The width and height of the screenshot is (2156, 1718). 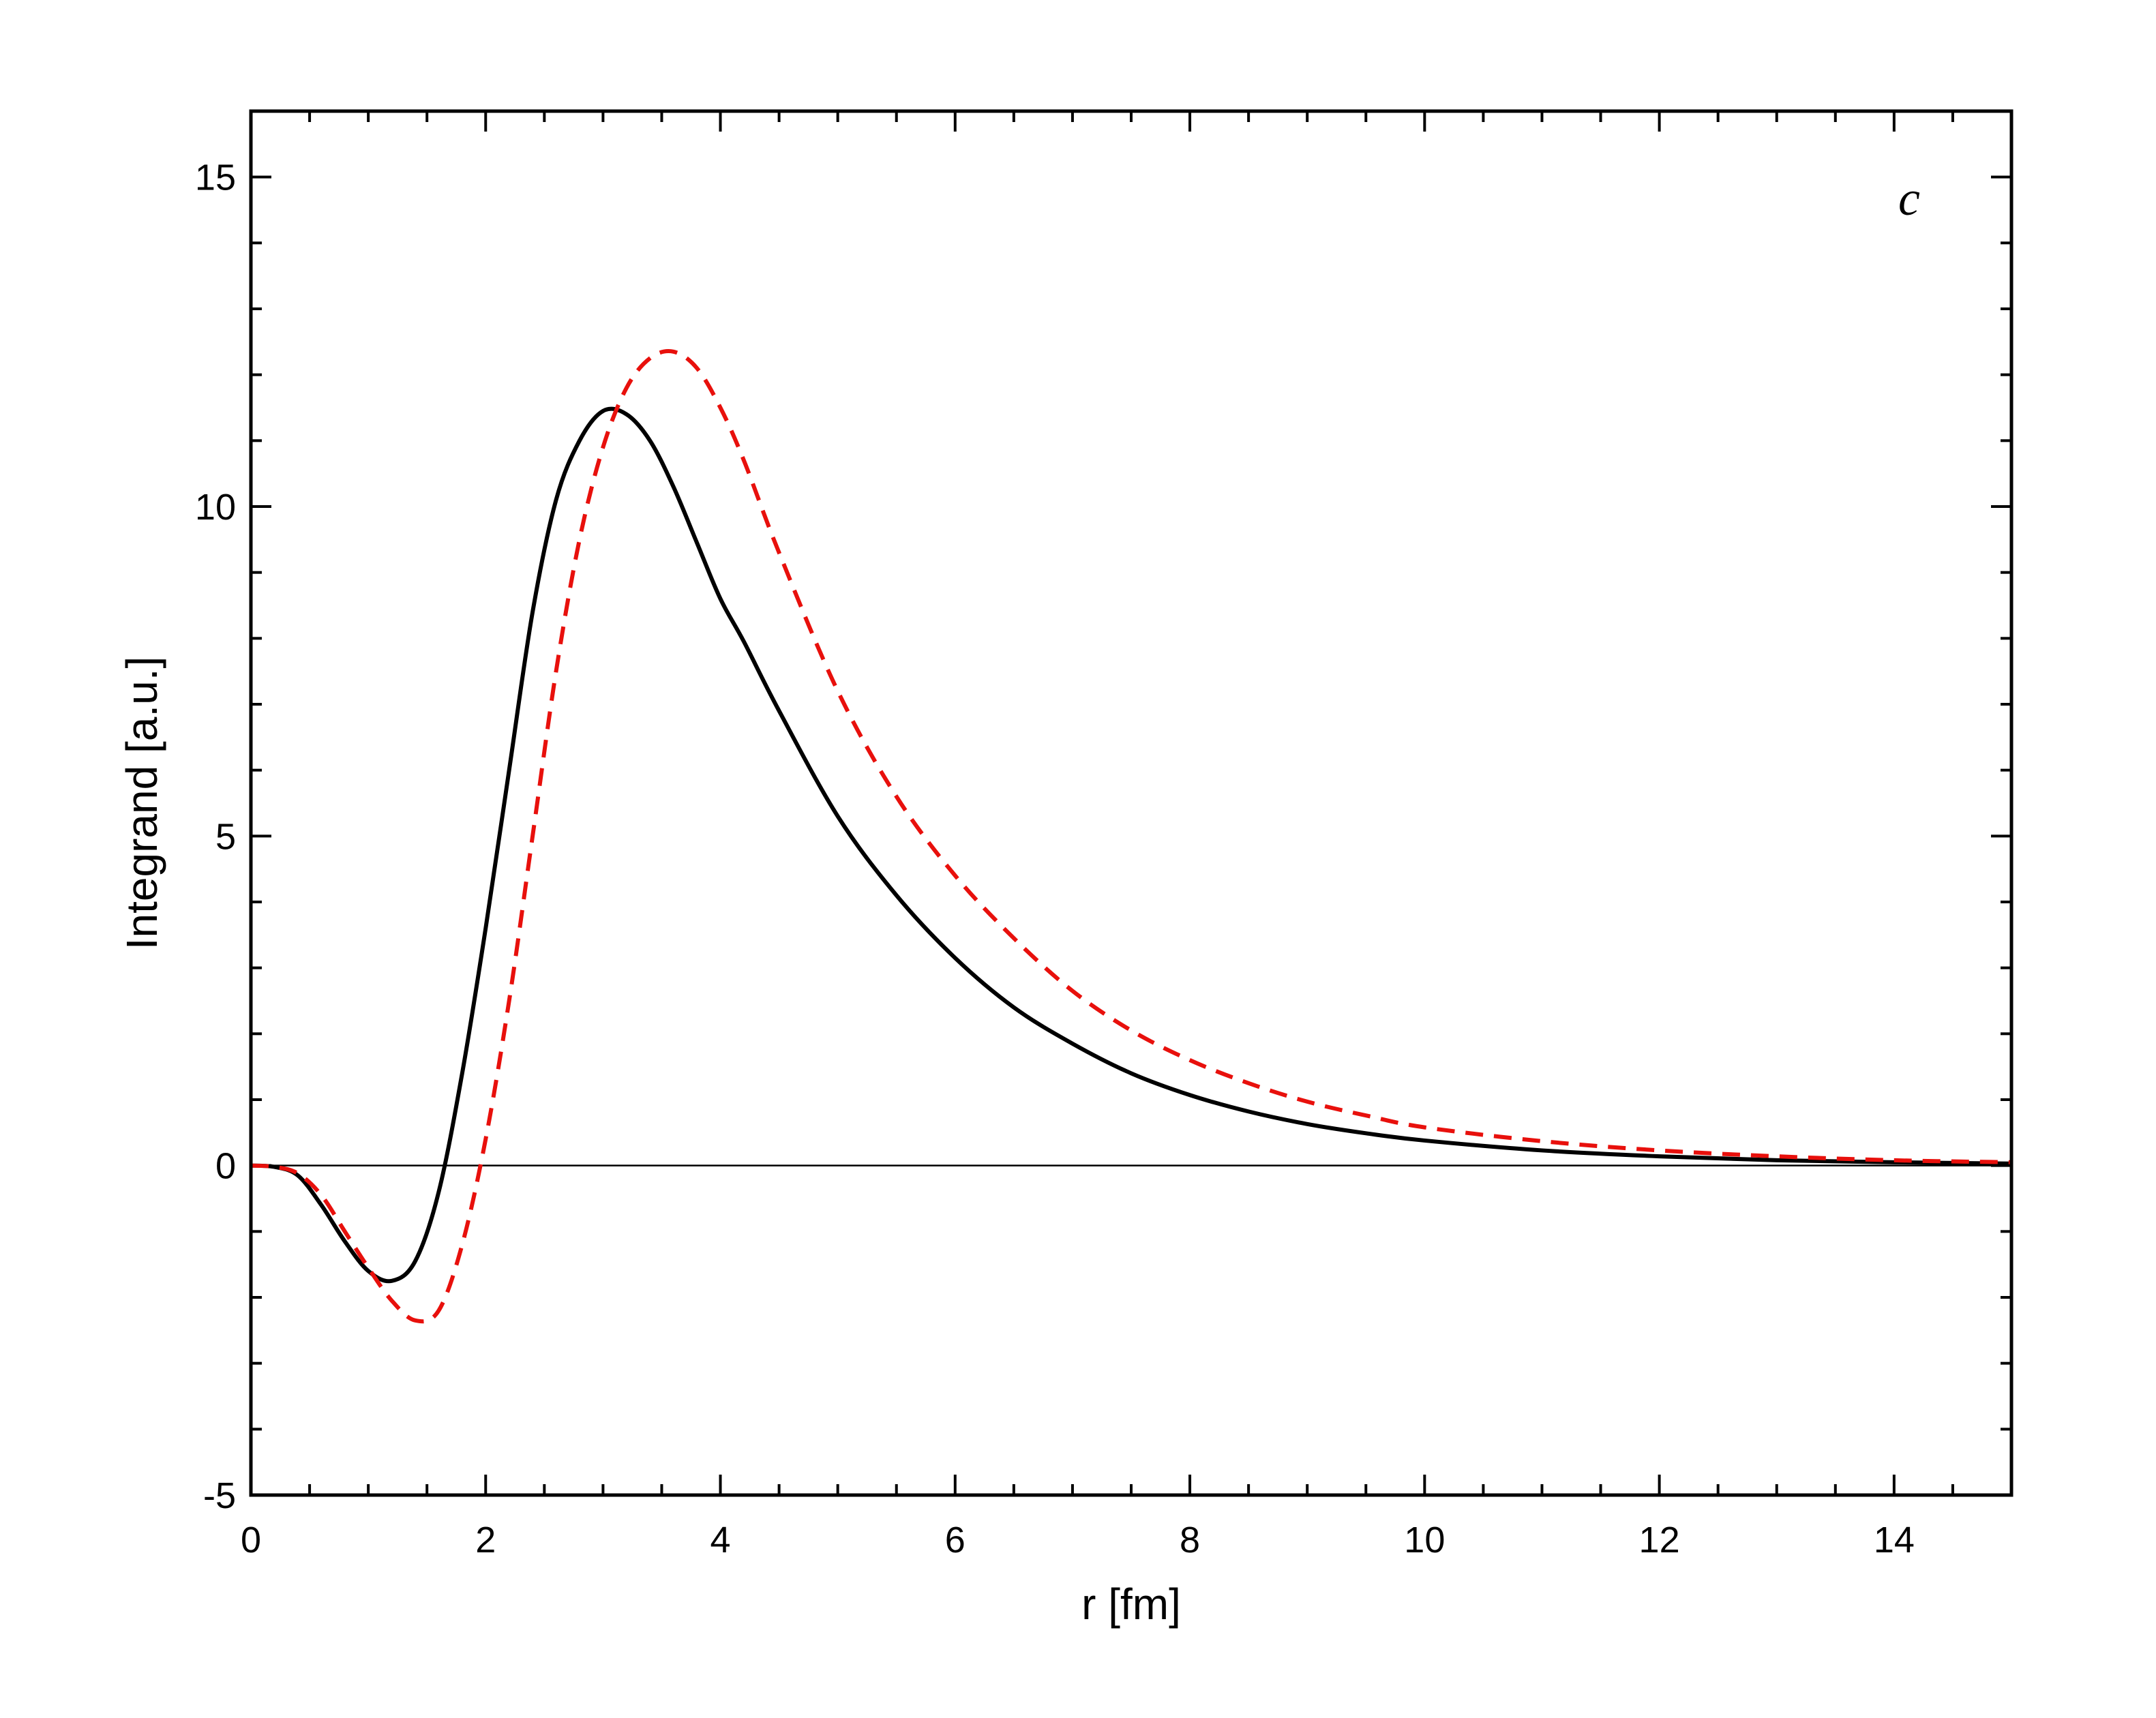 I want to click on panel-label: c, so click(x=1909, y=198).